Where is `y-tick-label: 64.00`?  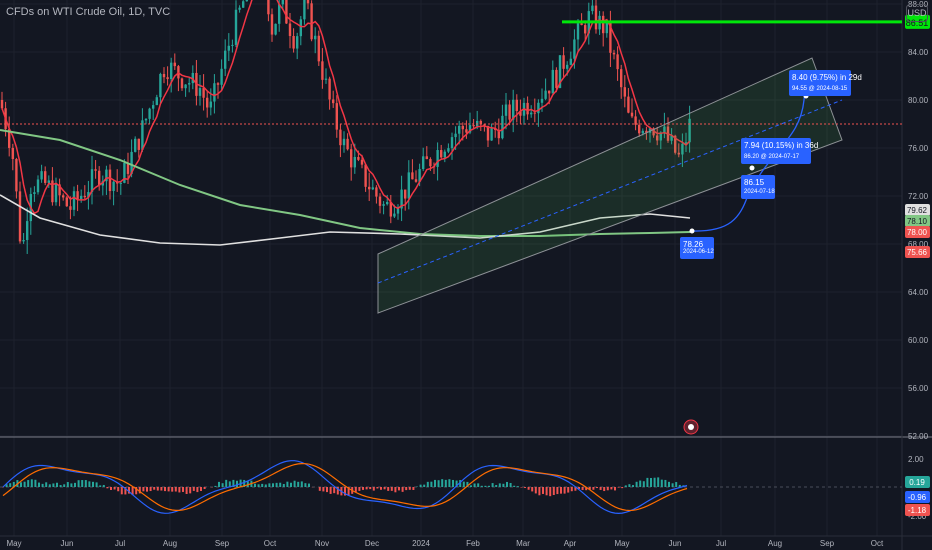
y-tick-label: 64.00 is located at coordinates (918, 292).